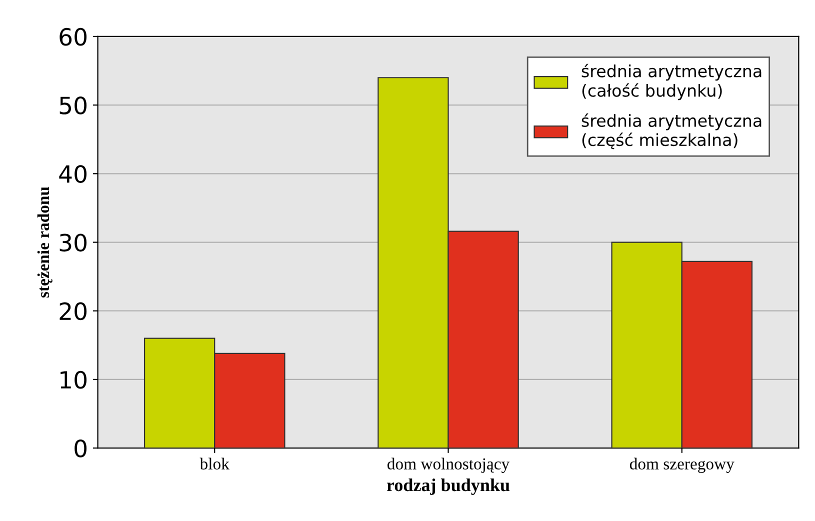 This screenshot has height=521, width=815. I want to click on y-tick-label: 30, so click(73, 243).